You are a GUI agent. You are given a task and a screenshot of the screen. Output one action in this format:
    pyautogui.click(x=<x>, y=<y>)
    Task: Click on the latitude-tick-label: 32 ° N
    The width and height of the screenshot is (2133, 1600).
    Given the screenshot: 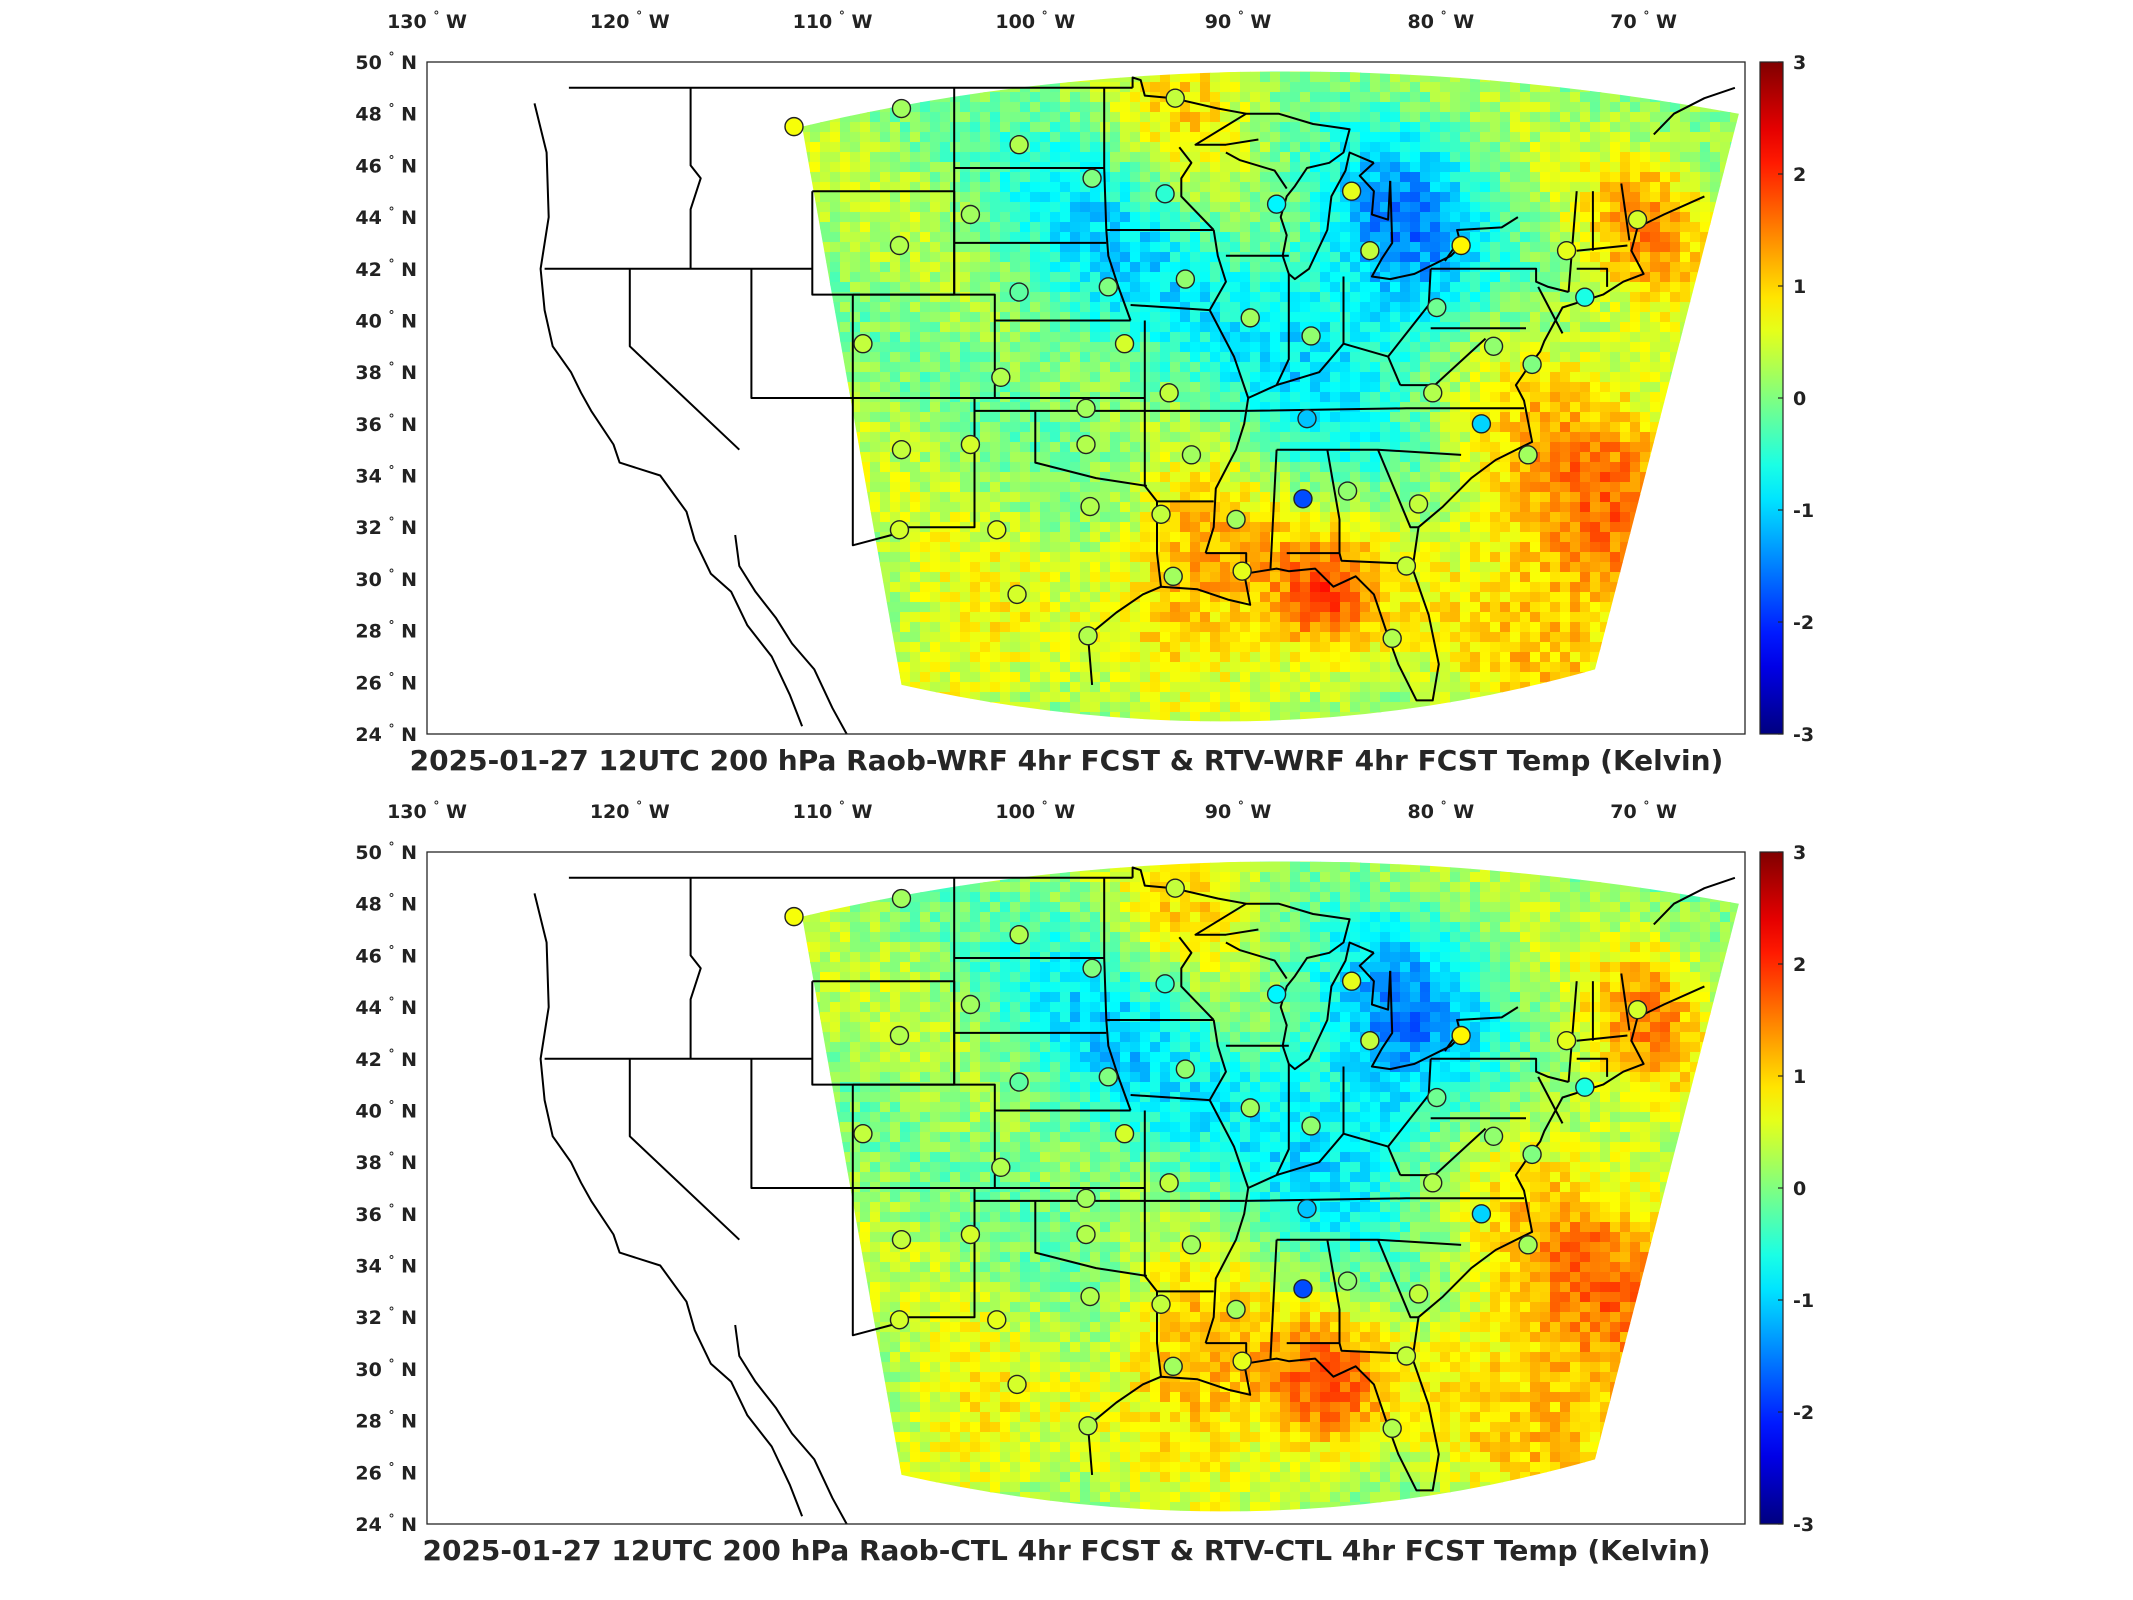 What is the action you would take?
    pyautogui.click(x=386, y=1317)
    